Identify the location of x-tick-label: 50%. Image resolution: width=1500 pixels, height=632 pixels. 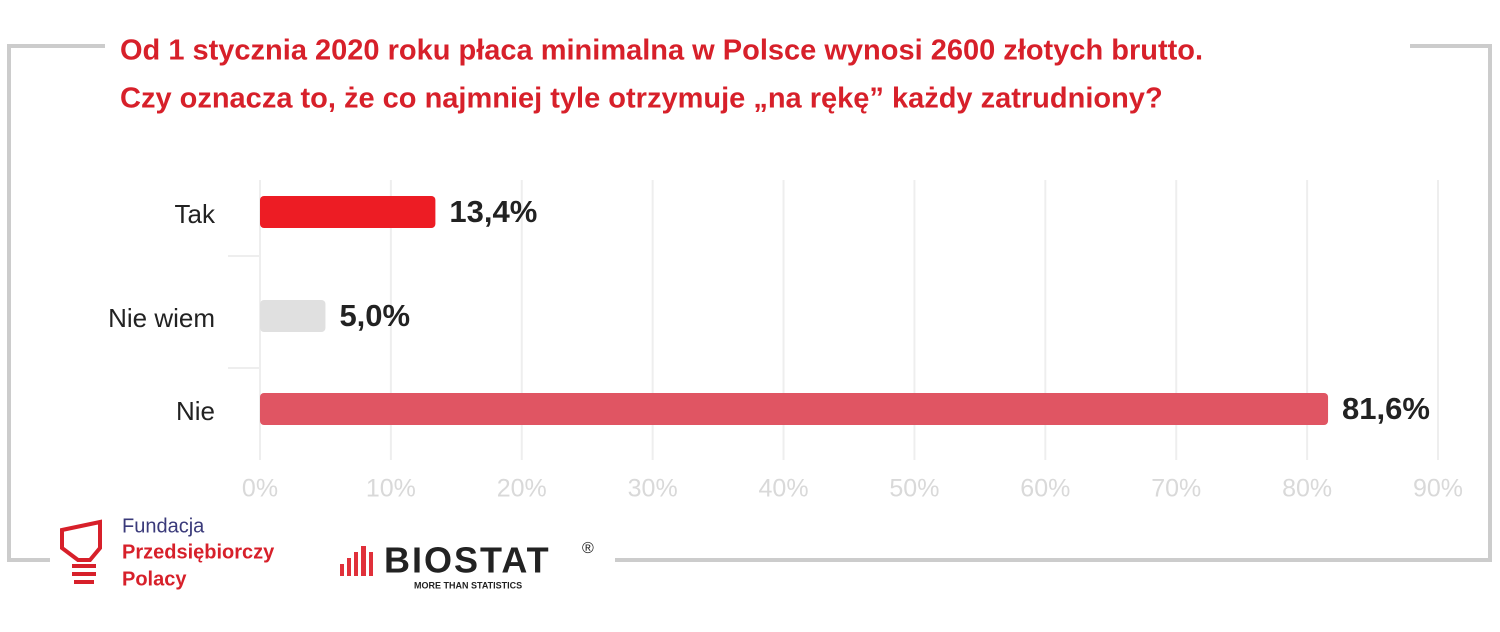
(914, 489).